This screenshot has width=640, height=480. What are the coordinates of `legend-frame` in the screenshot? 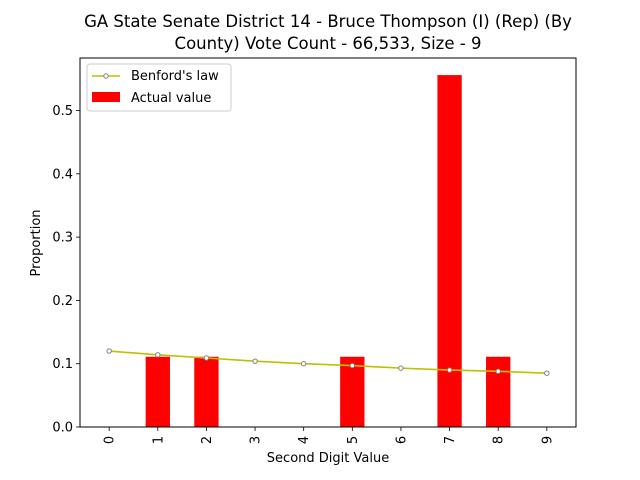 It's located at (159, 87).